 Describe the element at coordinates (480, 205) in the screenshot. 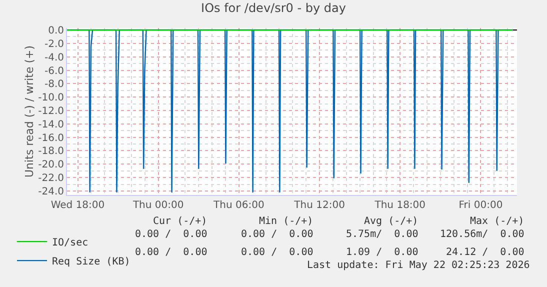

I see `x-tick-label: Fri 00:00` at that location.